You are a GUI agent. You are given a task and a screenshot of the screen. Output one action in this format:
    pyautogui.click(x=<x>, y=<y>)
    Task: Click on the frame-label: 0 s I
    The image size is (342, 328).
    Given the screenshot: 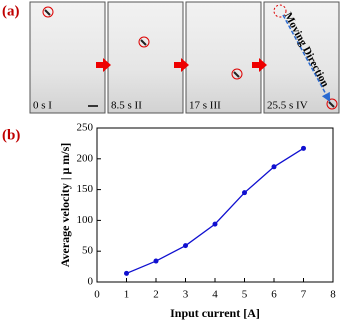 What is the action you would take?
    pyautogui.click(x=42, y=106)
    